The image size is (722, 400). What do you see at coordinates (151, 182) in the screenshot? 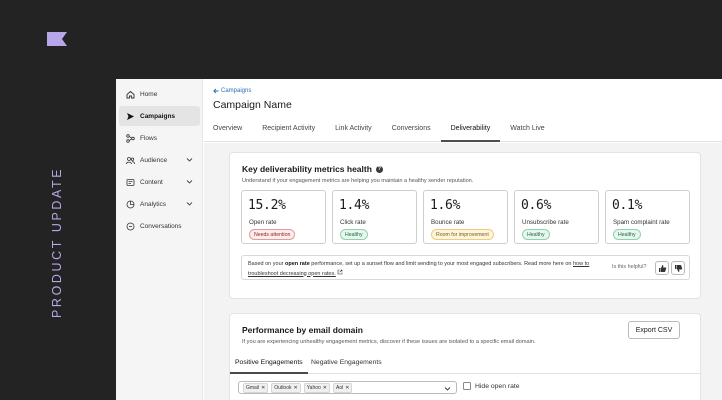
I see `sidebar-item-label: Content` at bounding box center [151, 182].